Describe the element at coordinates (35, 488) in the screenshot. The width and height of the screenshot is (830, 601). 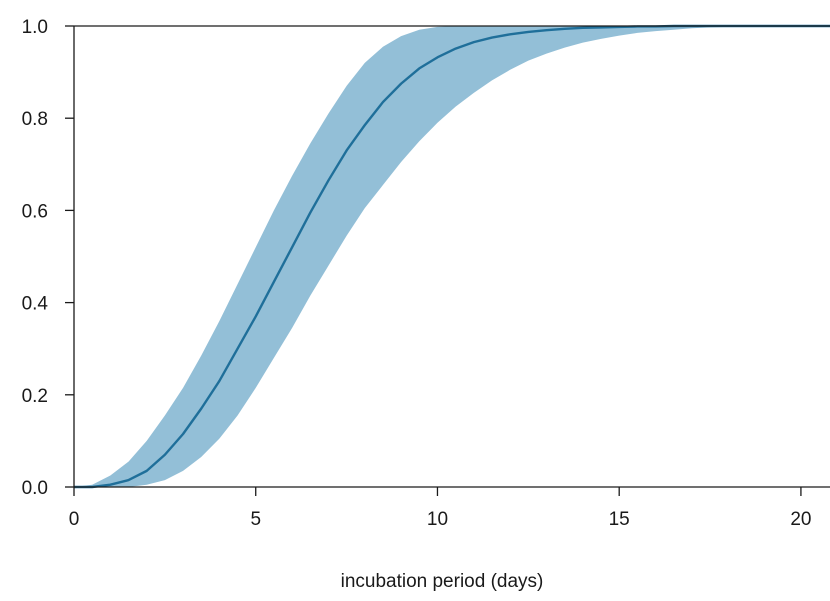
I see `y-tick-label: 0.0` at that location.